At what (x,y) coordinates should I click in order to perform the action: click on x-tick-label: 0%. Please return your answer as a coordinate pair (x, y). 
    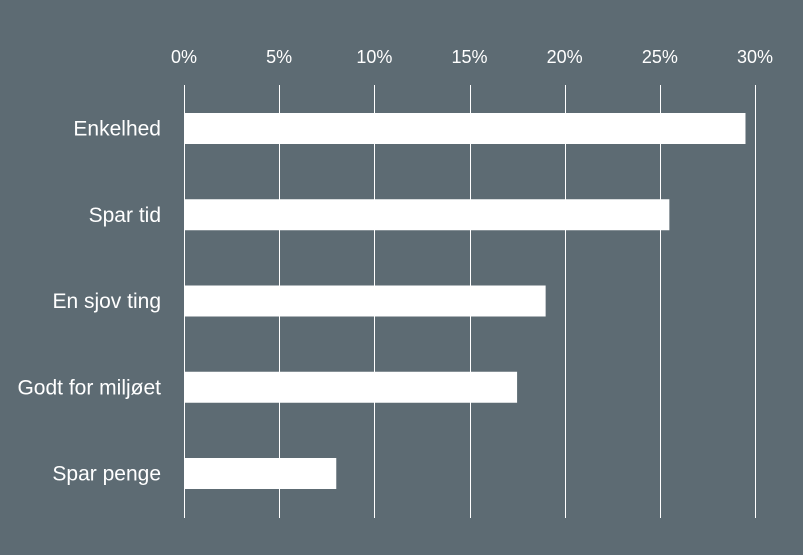
    Looking at the image, I should click on (184, 57).